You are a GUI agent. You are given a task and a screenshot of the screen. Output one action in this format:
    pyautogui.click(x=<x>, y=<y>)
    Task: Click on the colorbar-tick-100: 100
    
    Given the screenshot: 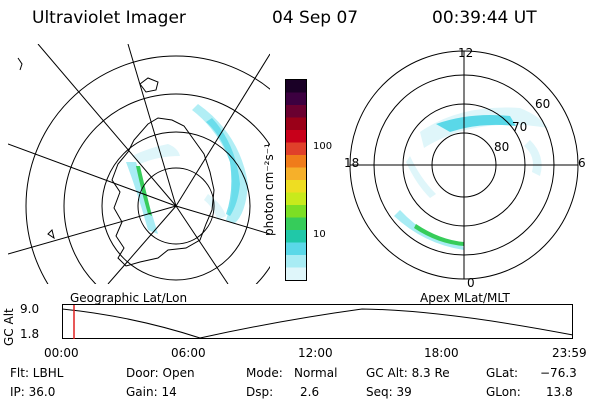 What is the action you would take?
    pyautogui.click(x=323, y=146)
    